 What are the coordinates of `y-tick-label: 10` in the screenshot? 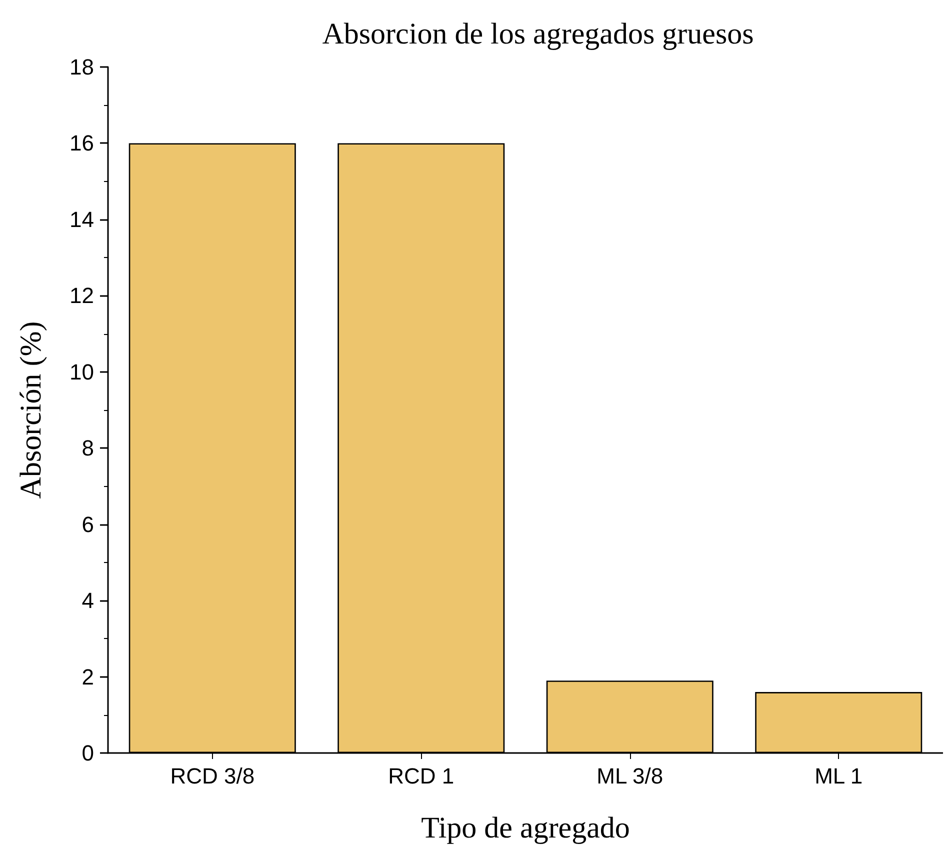 It's located at (82, 371).